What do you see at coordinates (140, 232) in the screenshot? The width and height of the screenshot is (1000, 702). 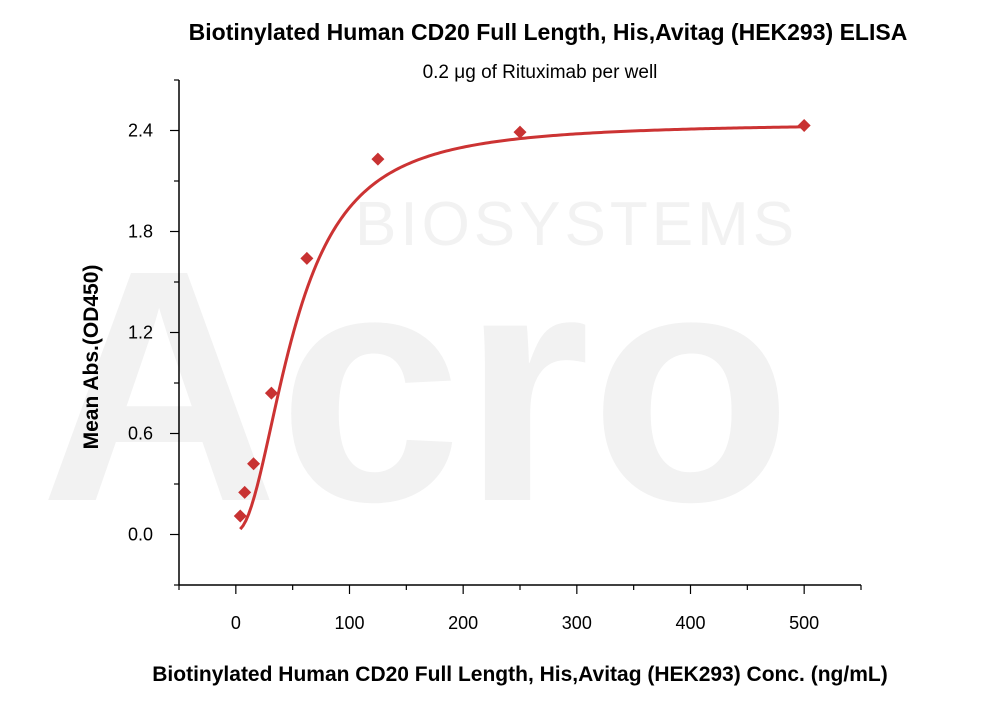 I see `y-tick-label: 1.8` at bounding box center [140, 232].